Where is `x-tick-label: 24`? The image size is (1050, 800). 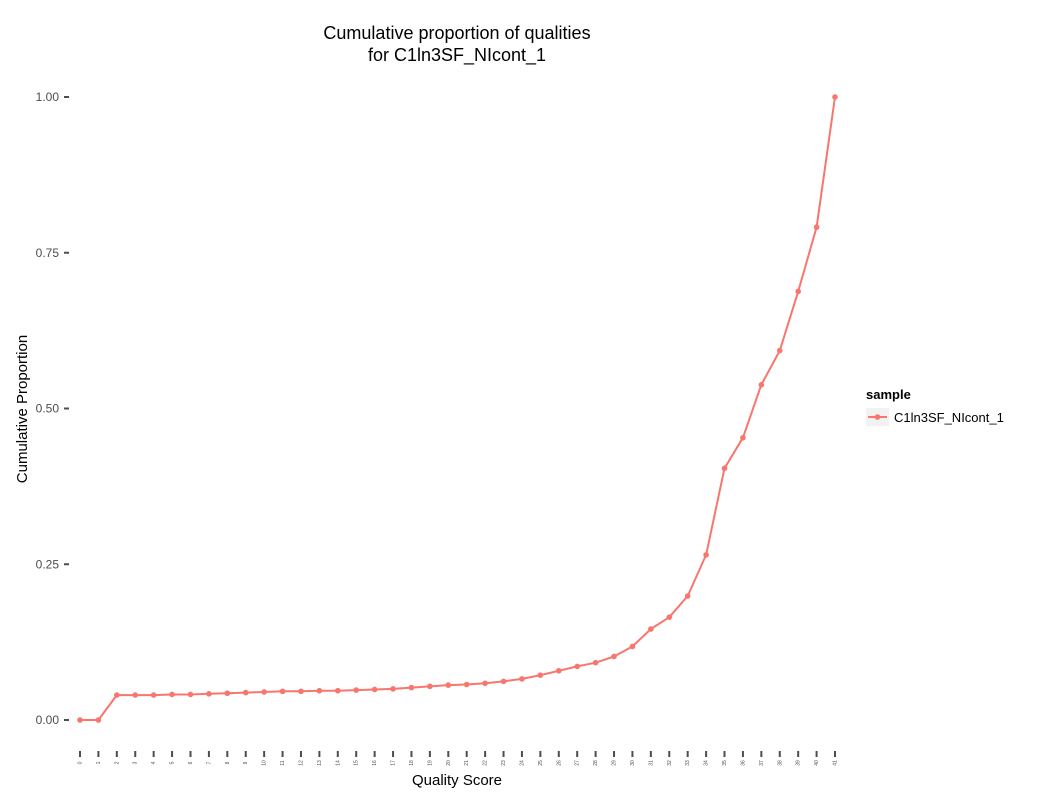
x-tick-label: 24 is located at coordinates (522, 763).